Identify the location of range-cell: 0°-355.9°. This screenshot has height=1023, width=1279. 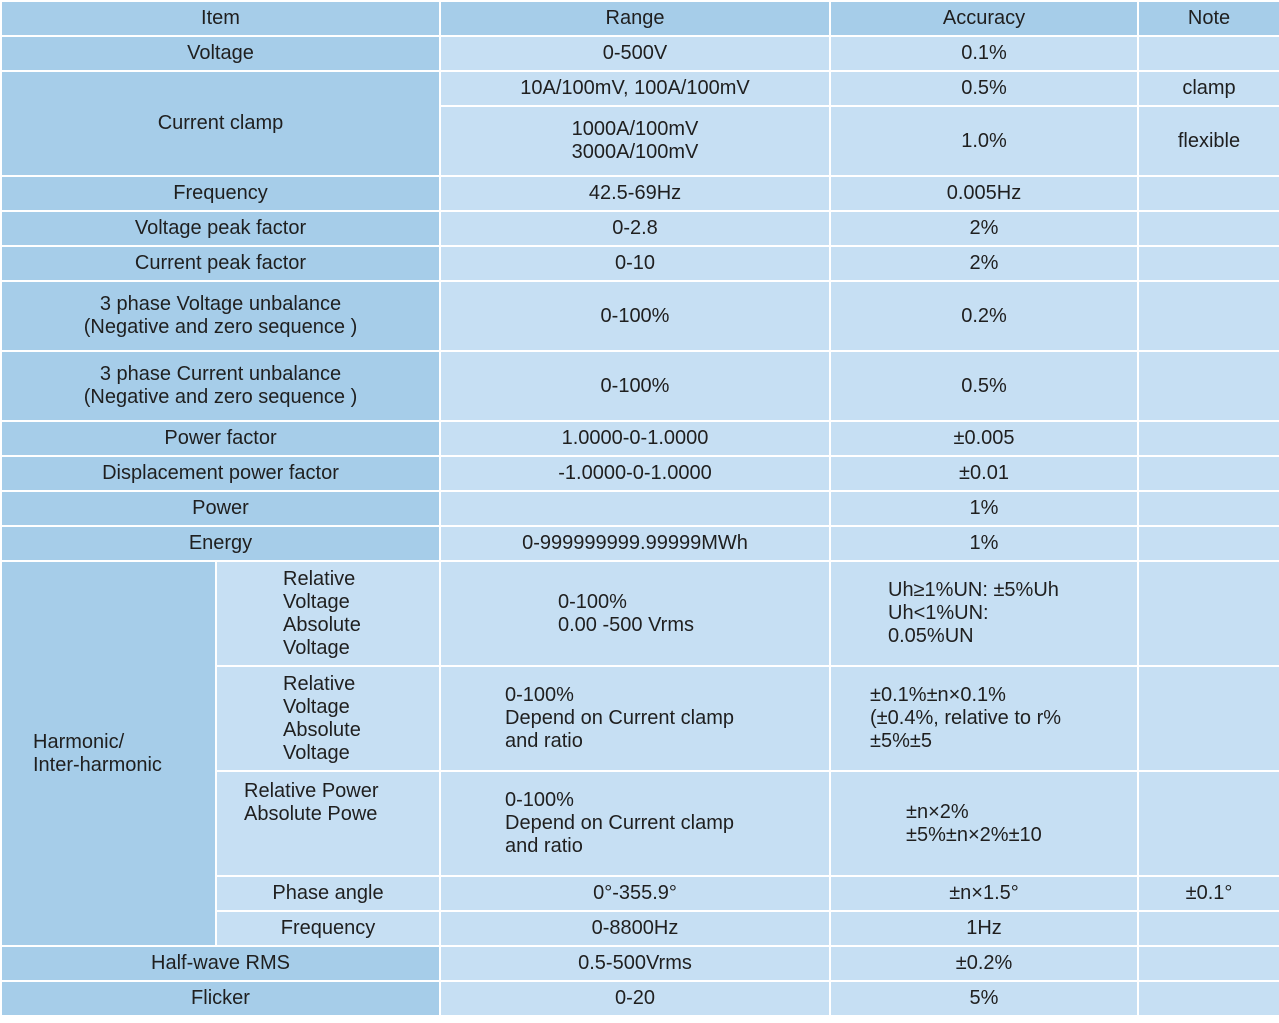
(635, 893).